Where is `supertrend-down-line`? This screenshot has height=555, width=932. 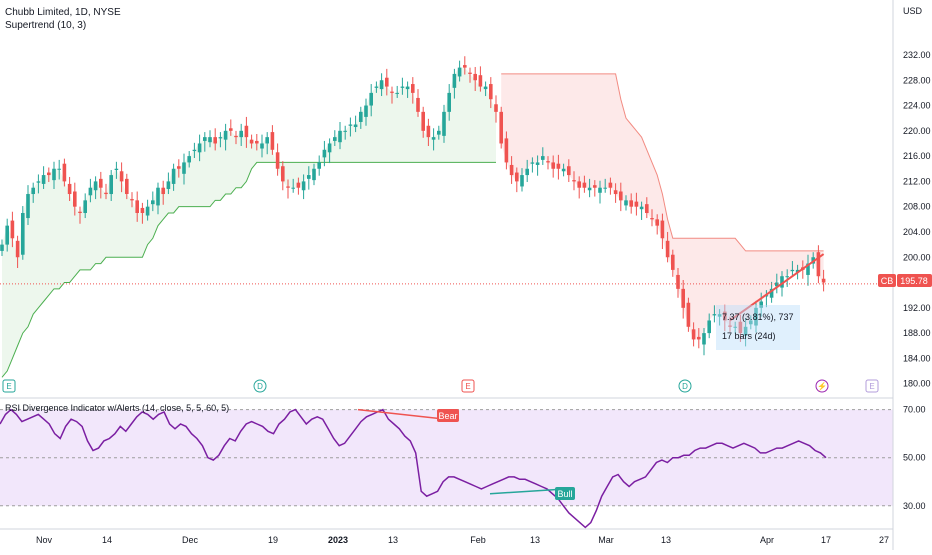
supertrend-down-line is located at coordinates (662, 162).